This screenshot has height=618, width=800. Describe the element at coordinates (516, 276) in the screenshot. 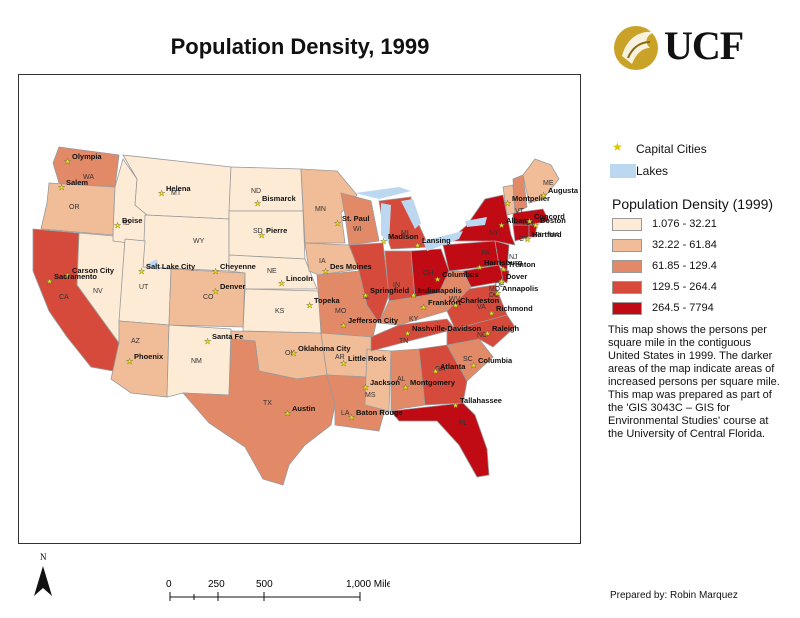

I see `capital-label: Dover` at that location.